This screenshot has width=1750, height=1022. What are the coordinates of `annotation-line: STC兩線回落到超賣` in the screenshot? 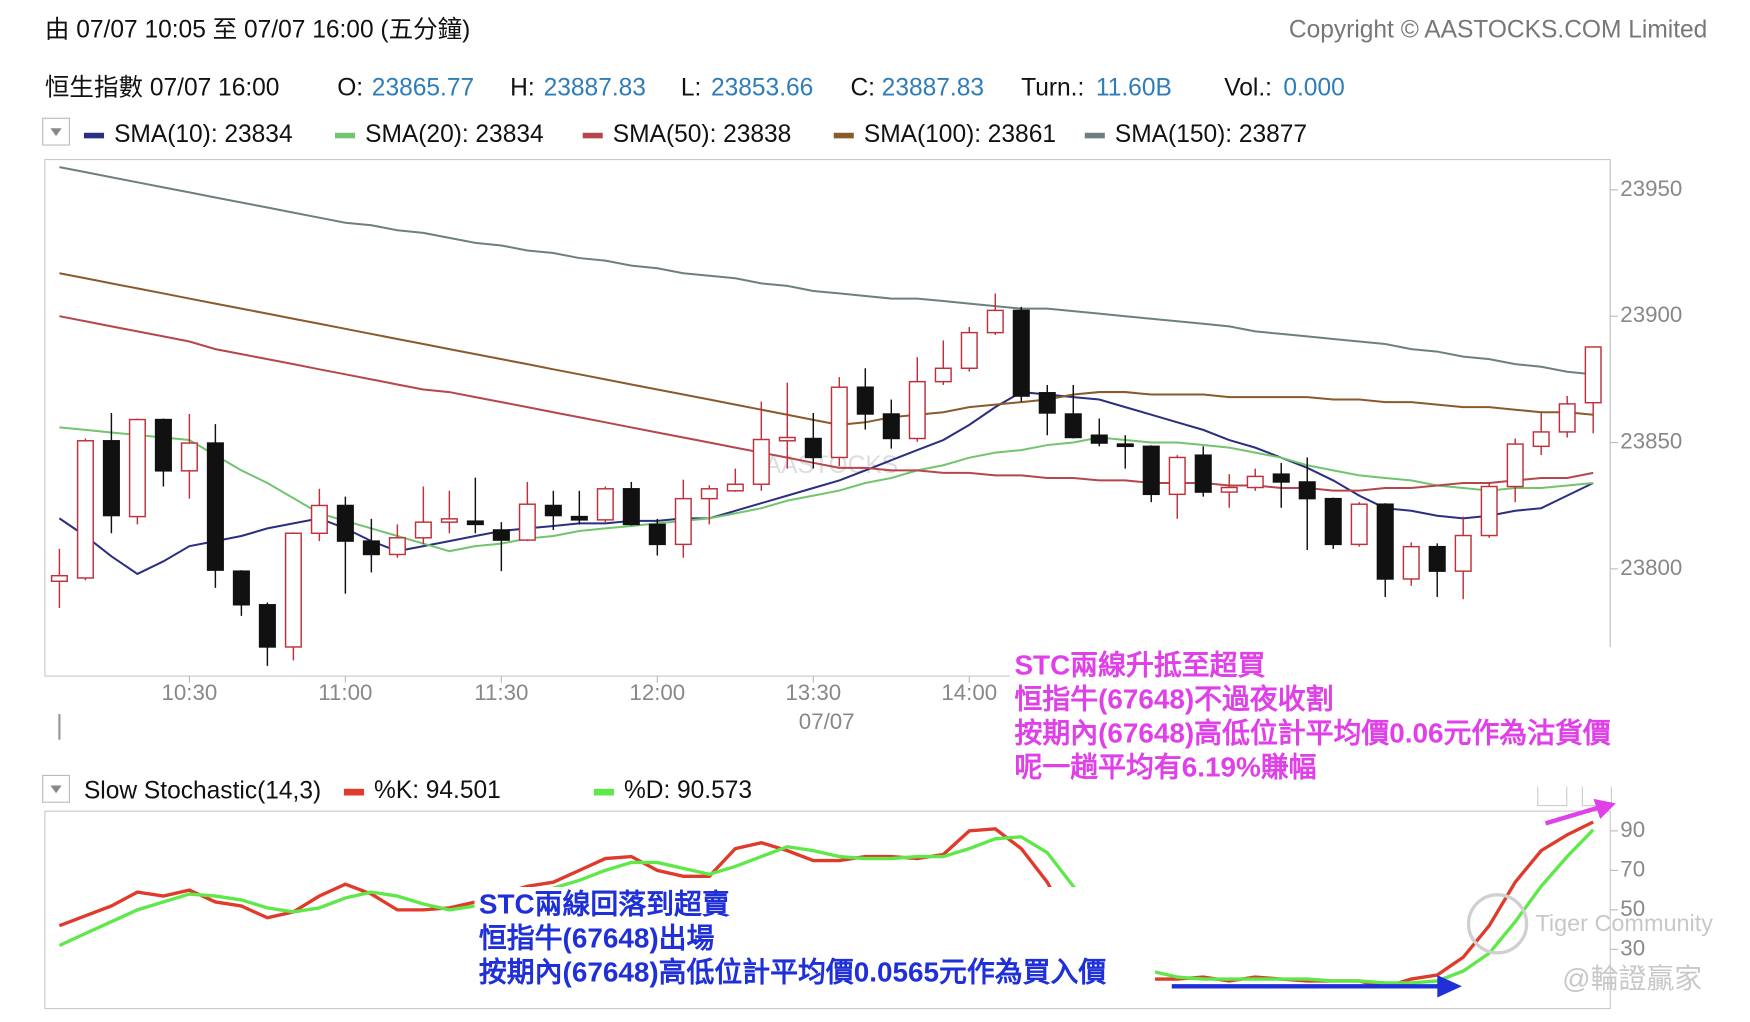 It's located at (604, 903).